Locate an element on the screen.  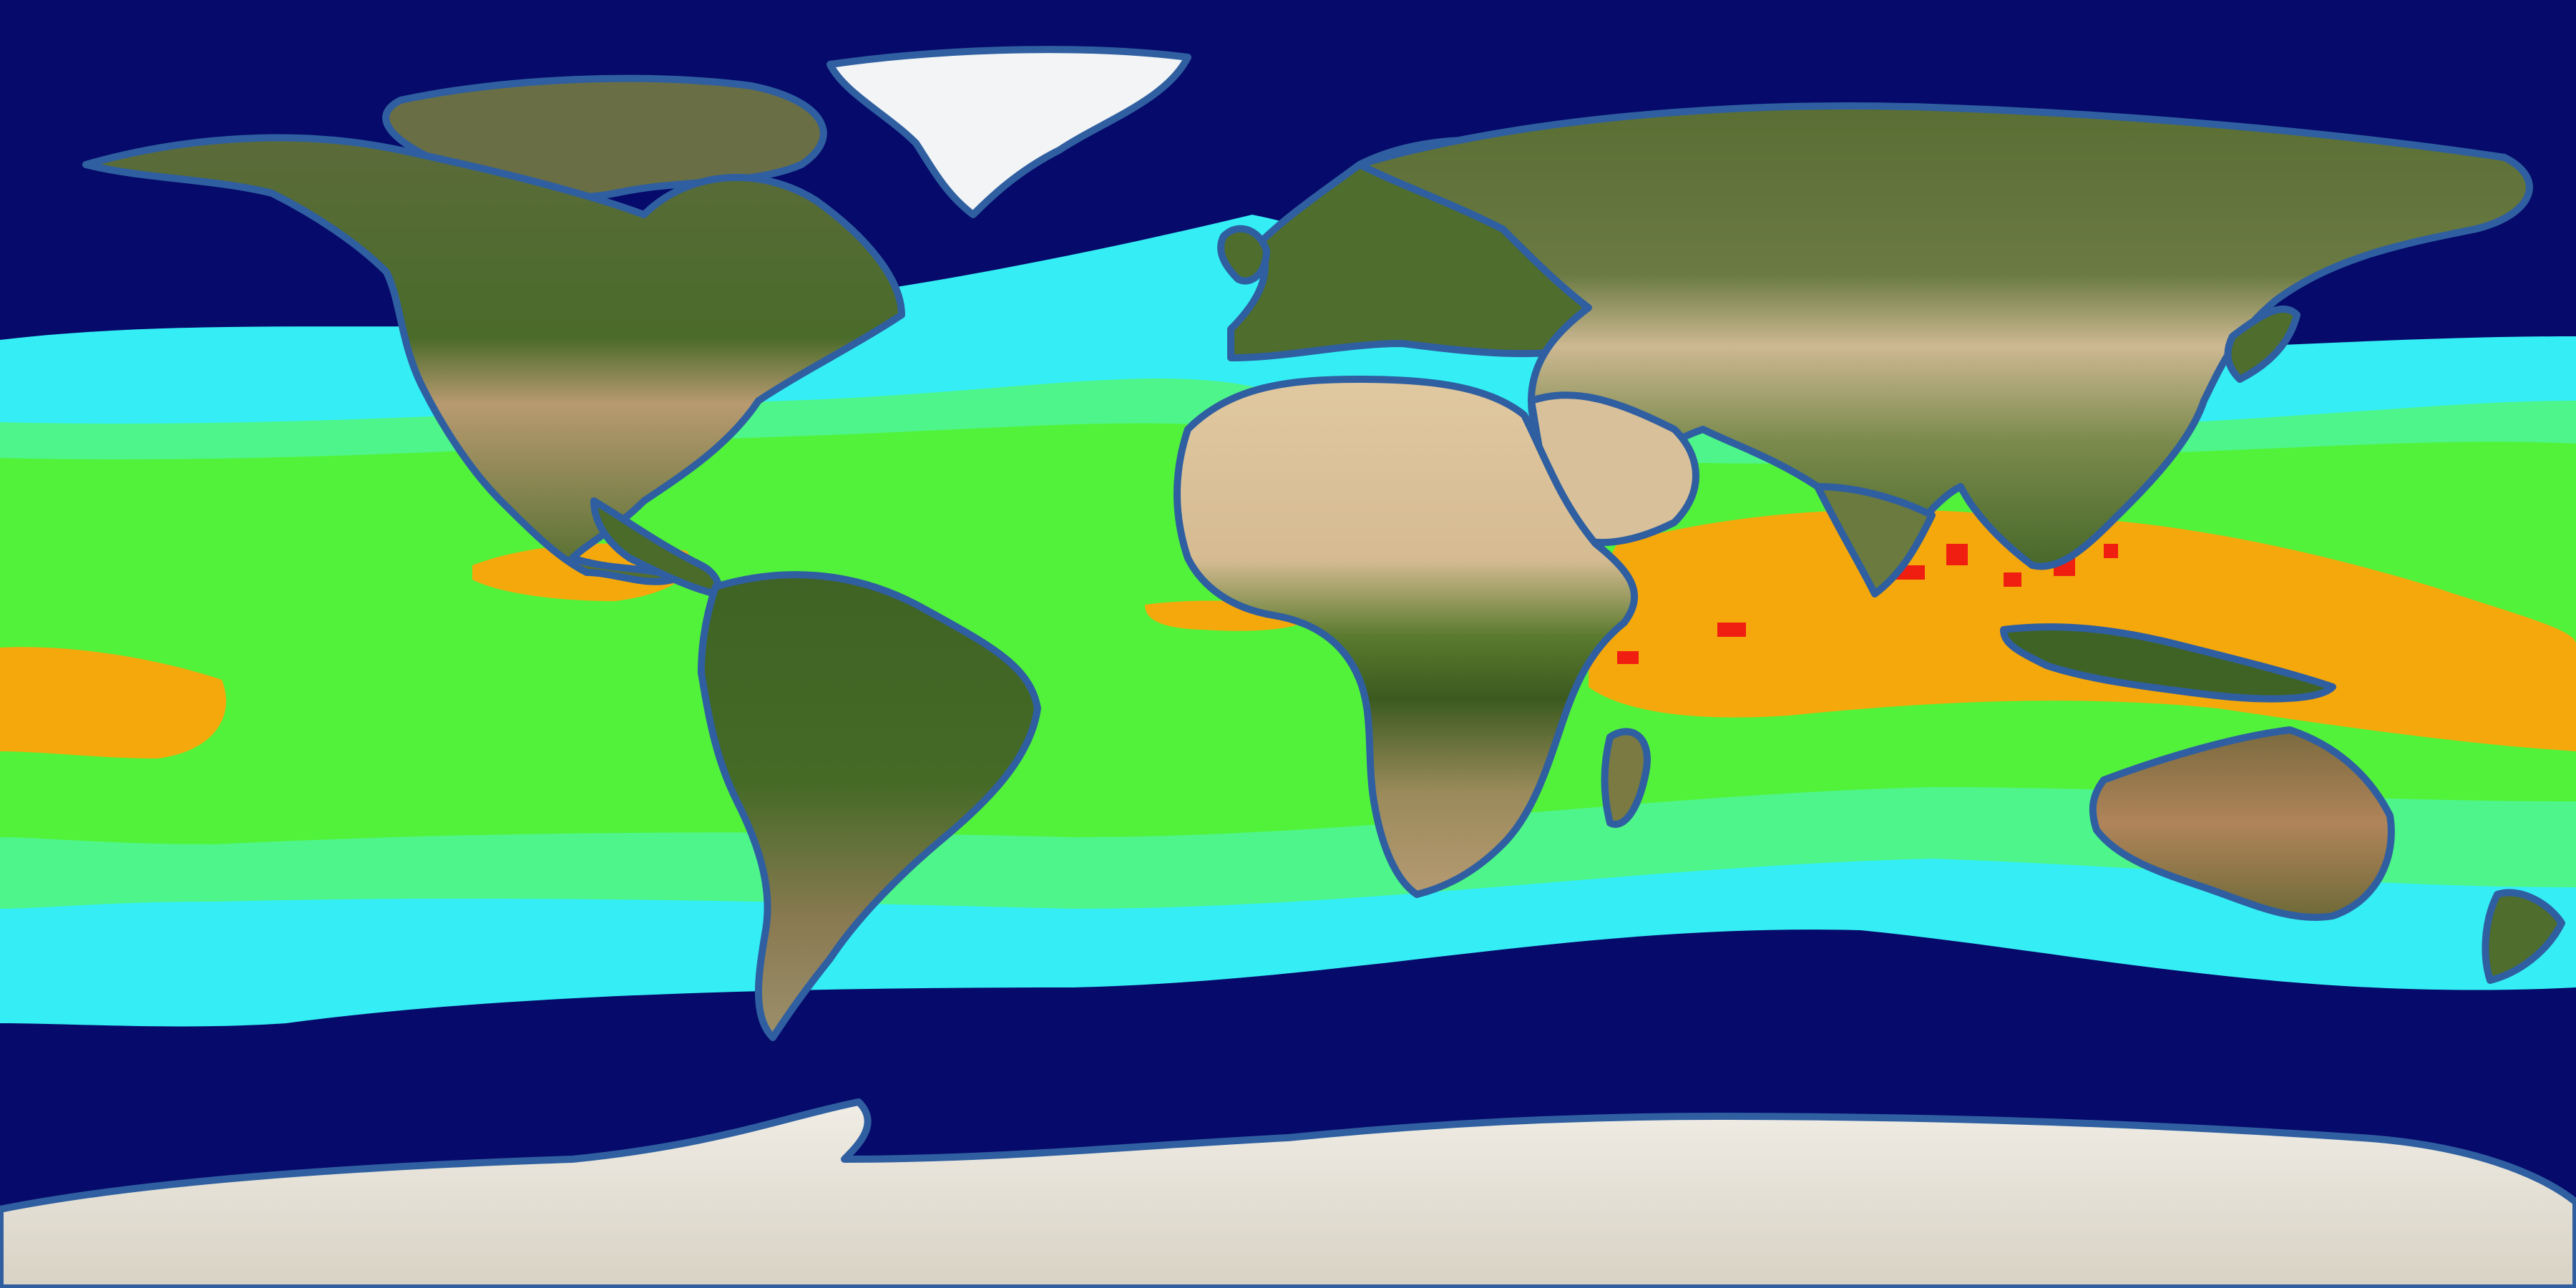
landmass-madagascar is located at coordinates (1626, 778).